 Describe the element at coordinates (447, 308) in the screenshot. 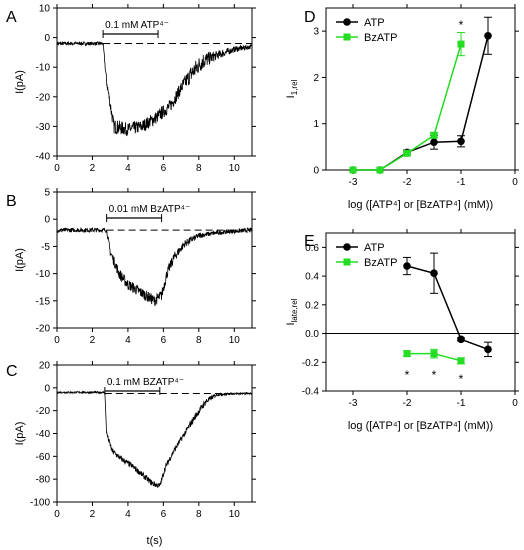

I see `series-line-atp-e` at that location.